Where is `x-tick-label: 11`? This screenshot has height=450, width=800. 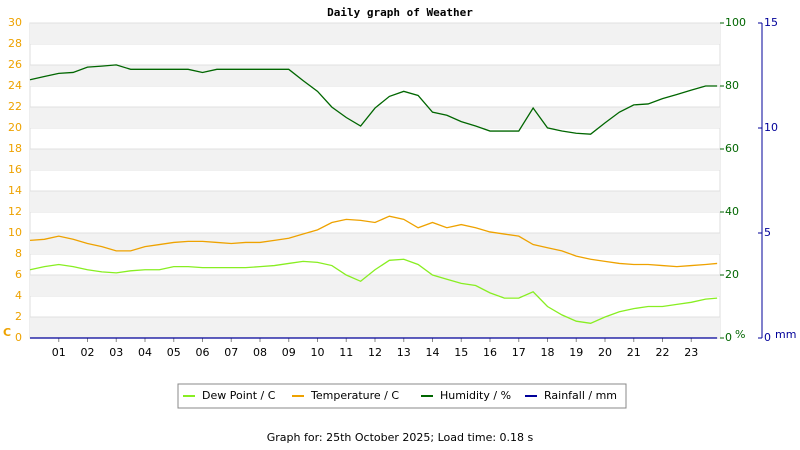 x-tick-label: 11 is located at coordinates (346, 352).